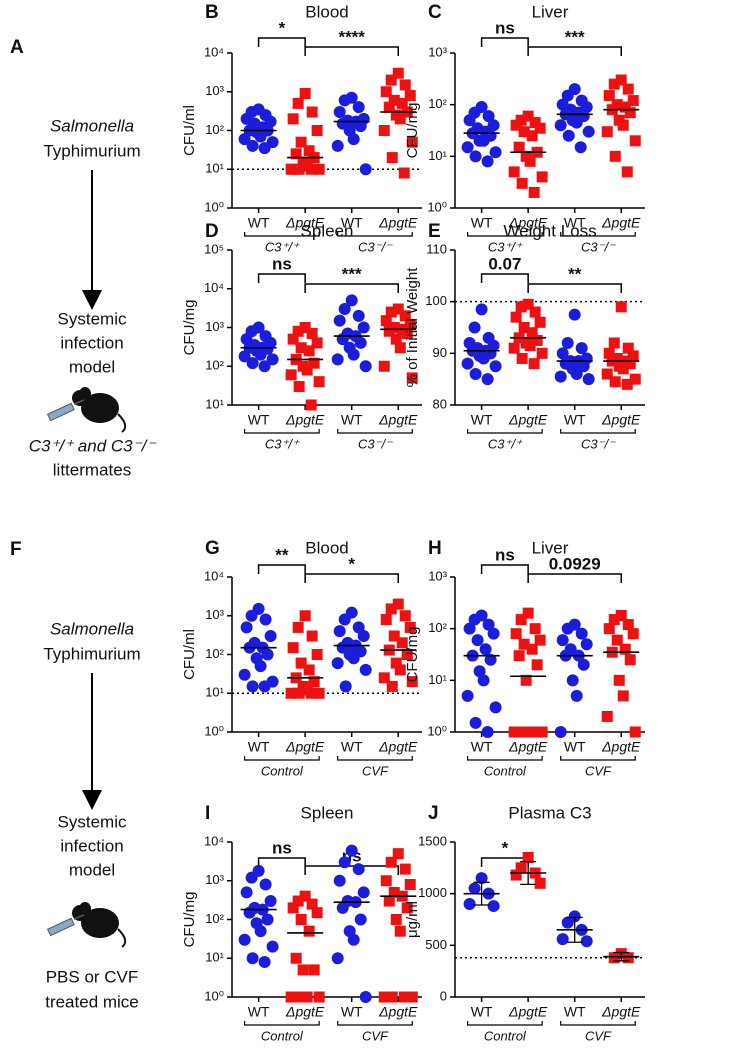  I want to click on mouse-icon, so click(86, 409).